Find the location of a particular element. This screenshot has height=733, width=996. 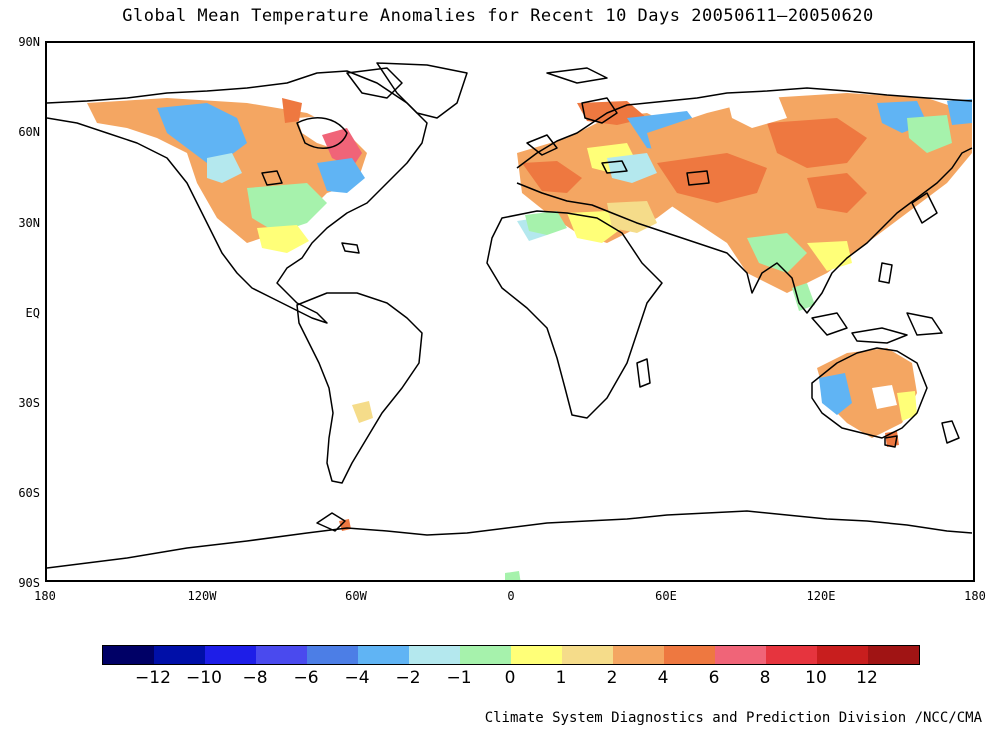

legend-tick-labels: −12 −10 −8 −6 −4 −2 −1 0 1 2 4 6 8 10 12 is located at coordinates (511, 676).